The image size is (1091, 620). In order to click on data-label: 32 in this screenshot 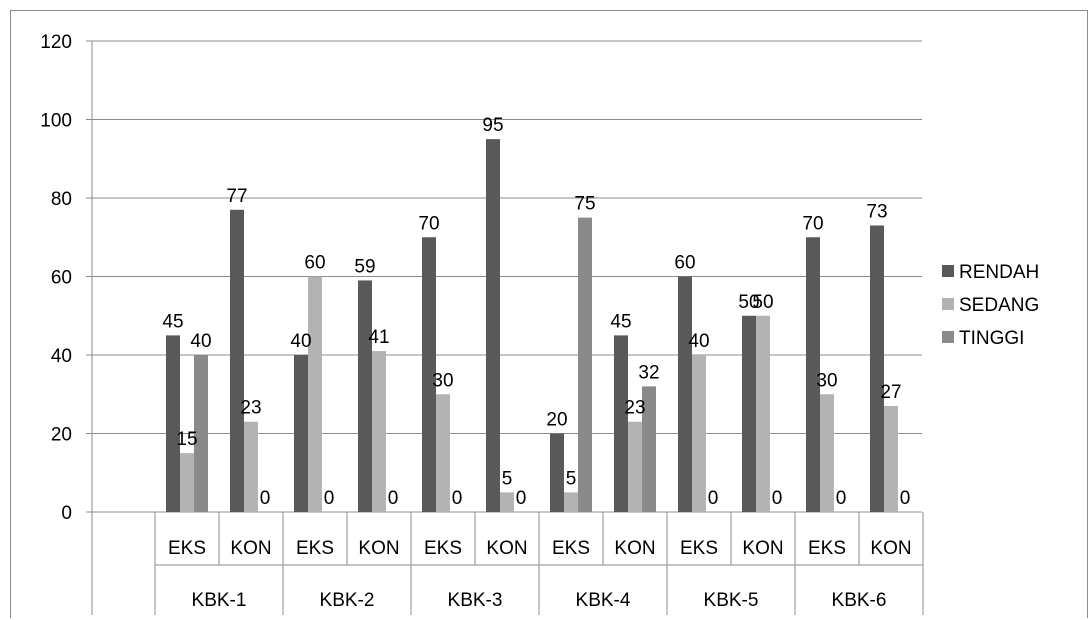, I will do `click(648, 372)`.